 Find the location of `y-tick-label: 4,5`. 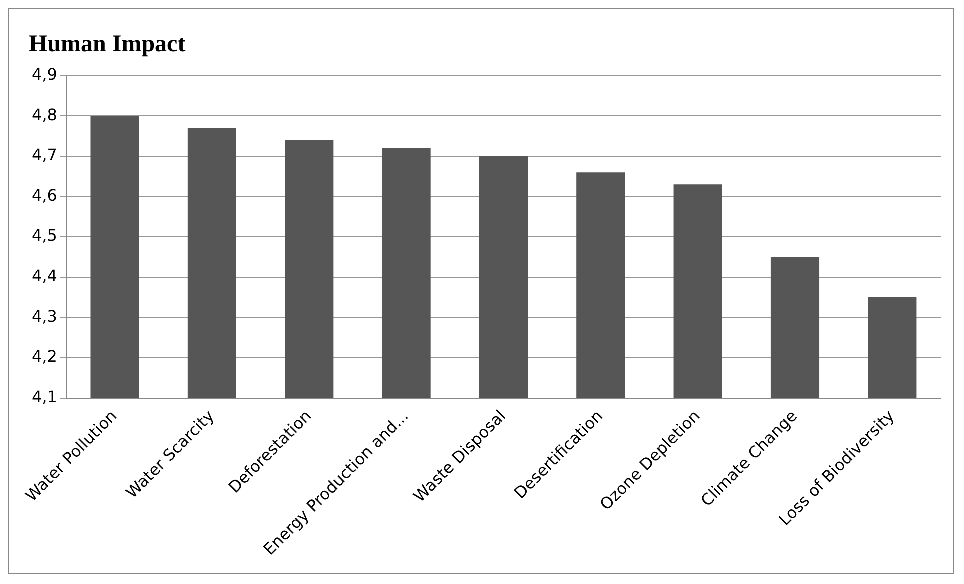

y-tick-label: 4,5 is located at coordinates (45, 236).